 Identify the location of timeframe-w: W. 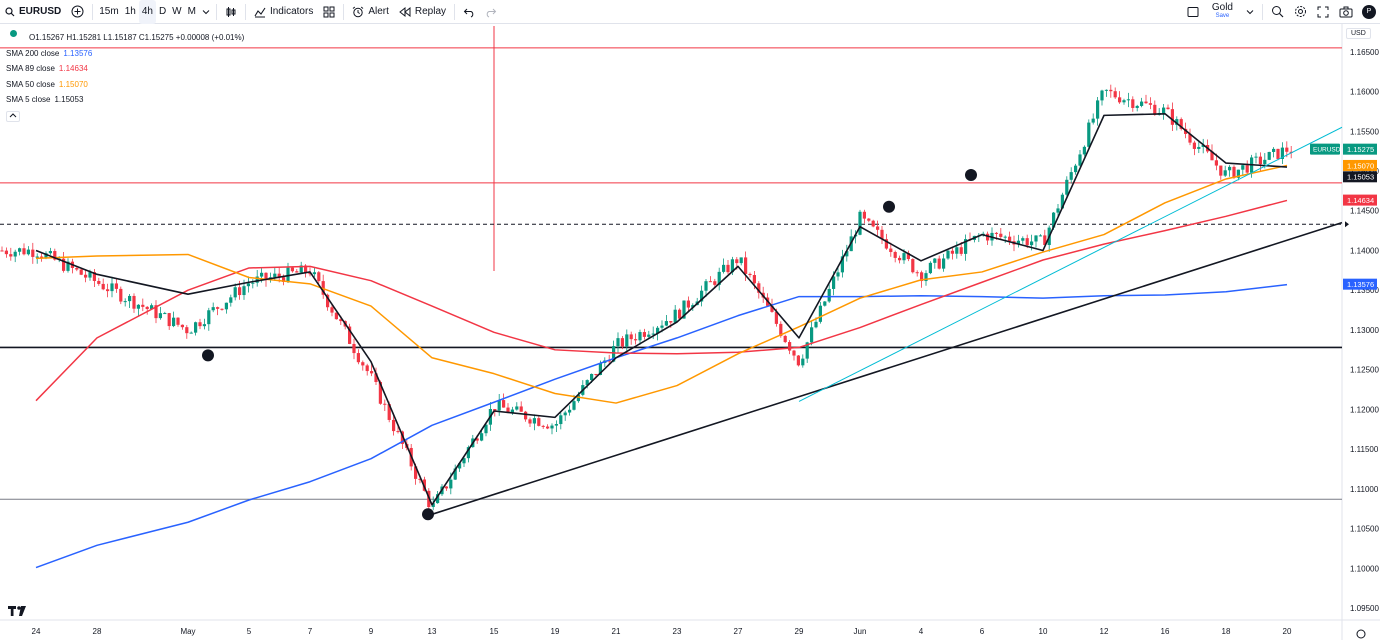
(177, 11).